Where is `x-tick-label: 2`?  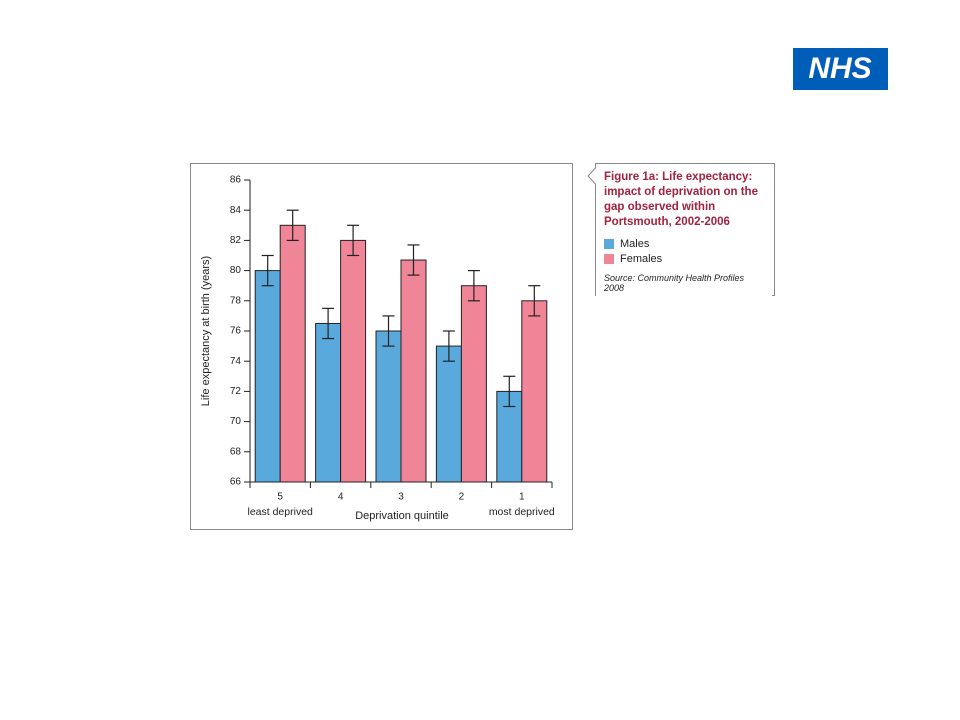
x-tick-label: 2 is located at coordinates (462, 497).